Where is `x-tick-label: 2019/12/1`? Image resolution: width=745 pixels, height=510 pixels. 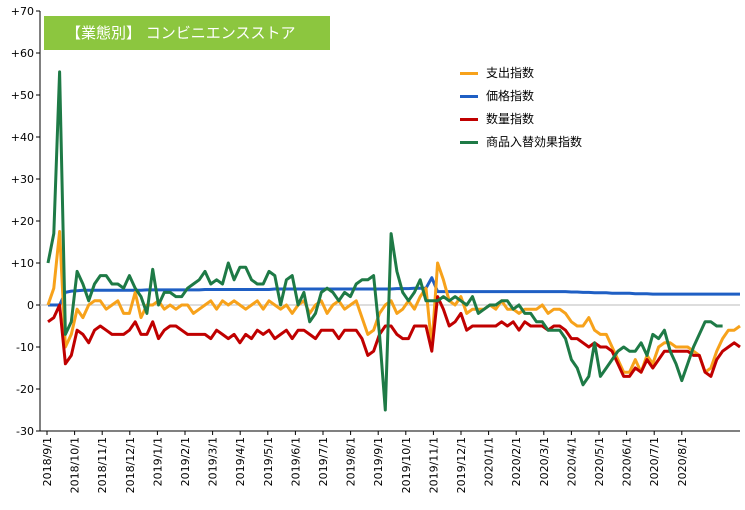 x-tick-label: 2019/12/1 is located at coordinates (461, 465).